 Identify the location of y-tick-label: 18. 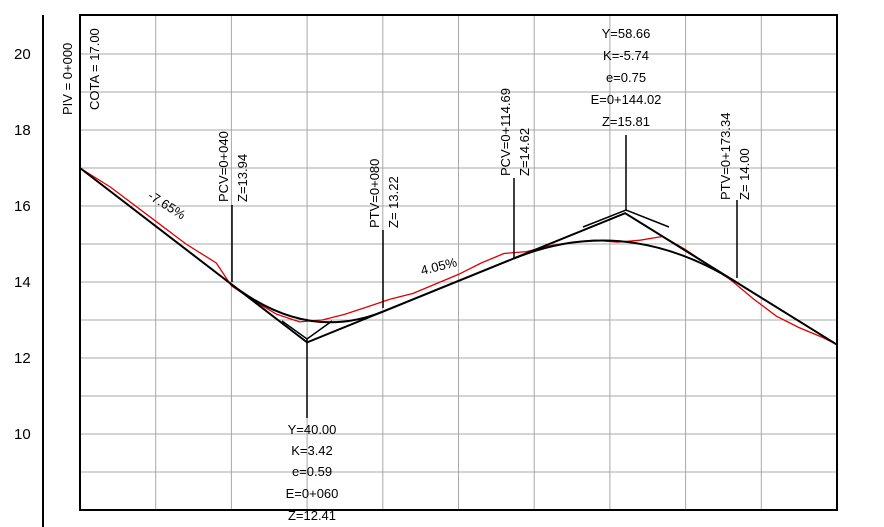
(22, 130).